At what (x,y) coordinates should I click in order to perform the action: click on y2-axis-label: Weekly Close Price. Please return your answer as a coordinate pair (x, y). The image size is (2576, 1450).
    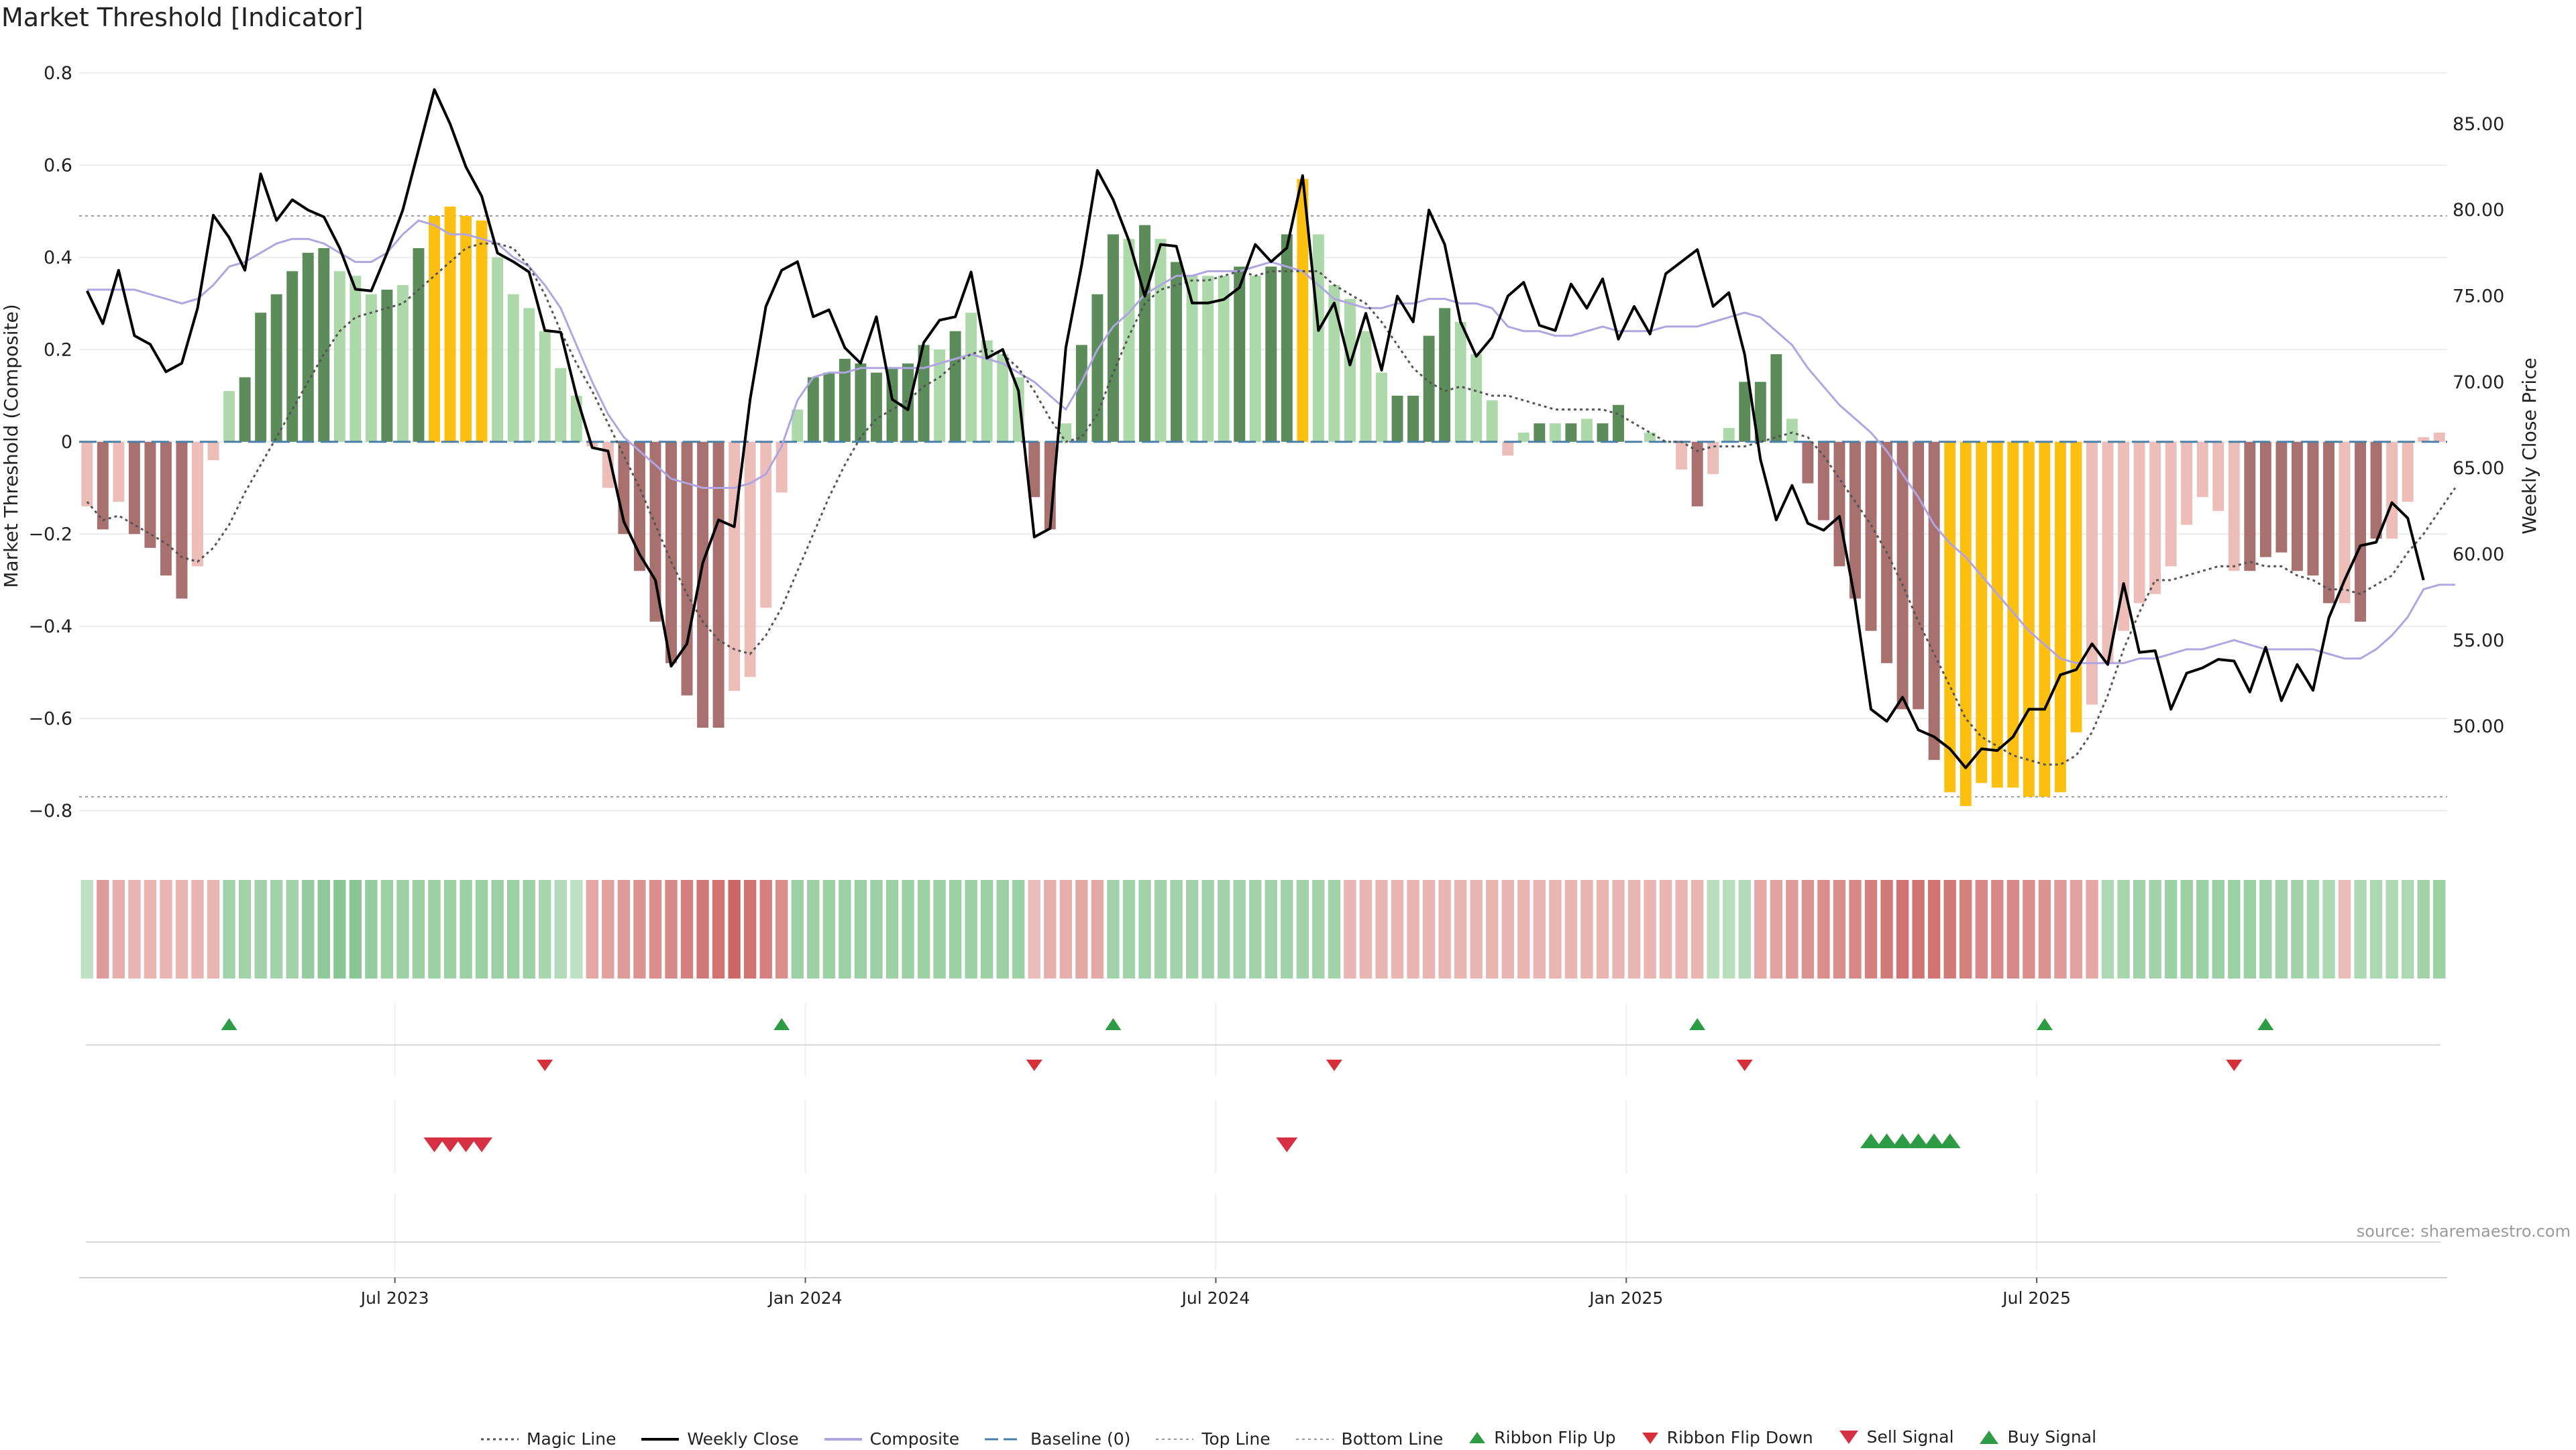
    Looking at the image, I should click on (2529, 445).